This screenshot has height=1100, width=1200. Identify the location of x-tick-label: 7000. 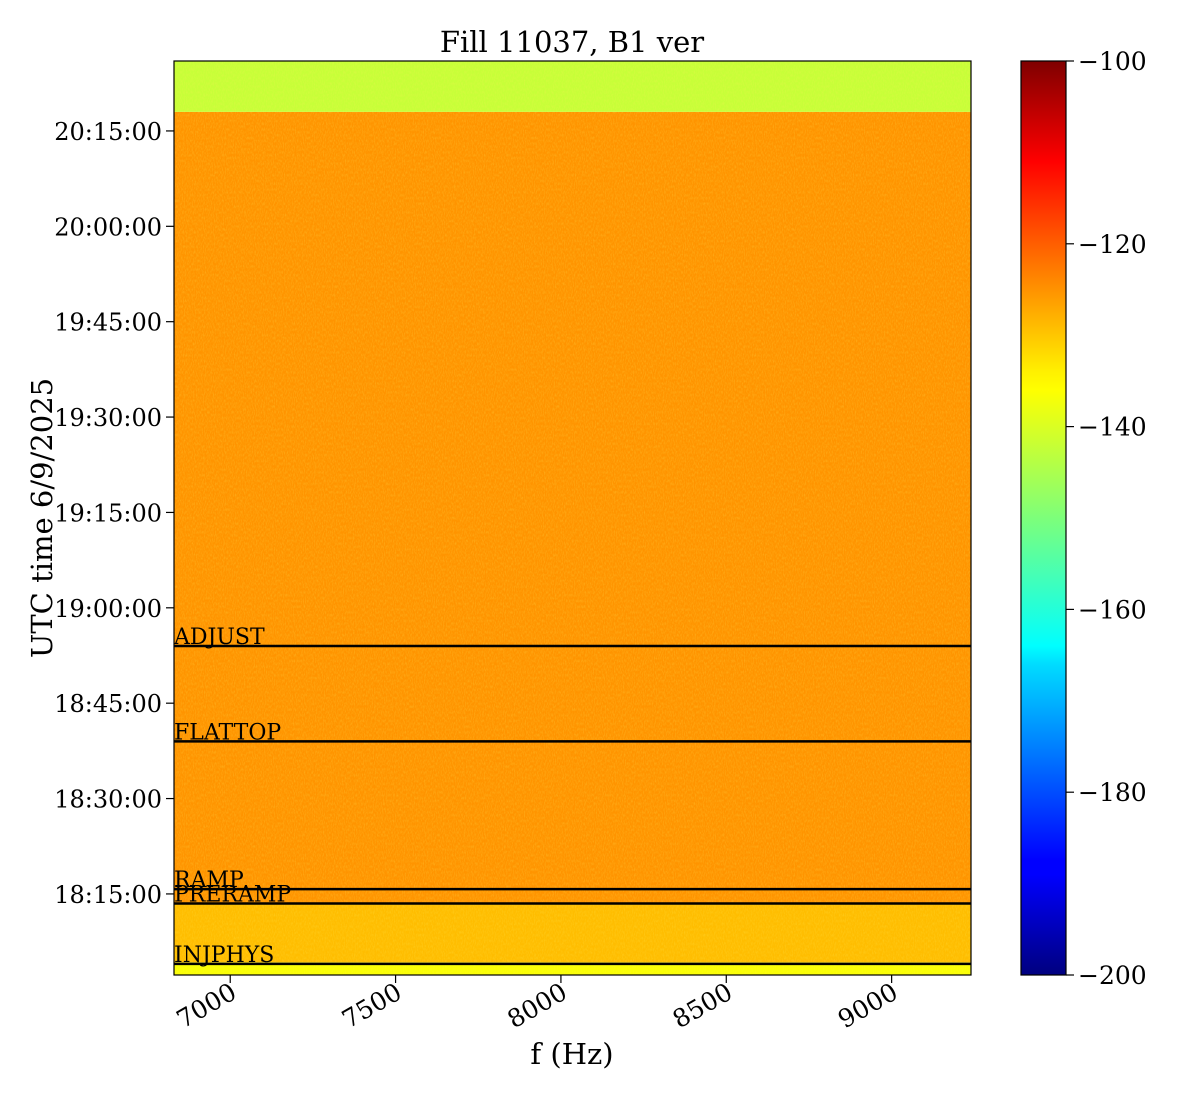
(207, 1005).